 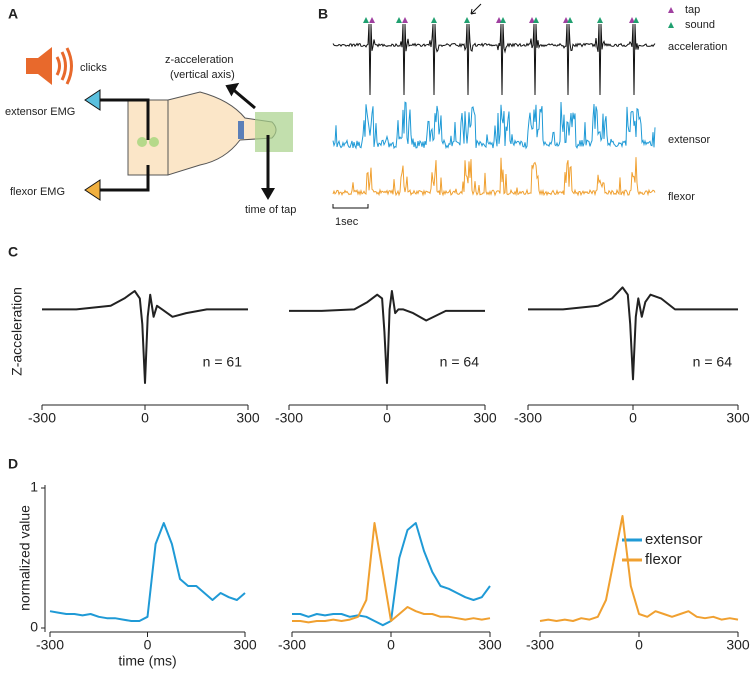 What do you see at coordinates (700, 25) in the screenshot?
I see `legend-label: sound` at bounding box center [700, 25].